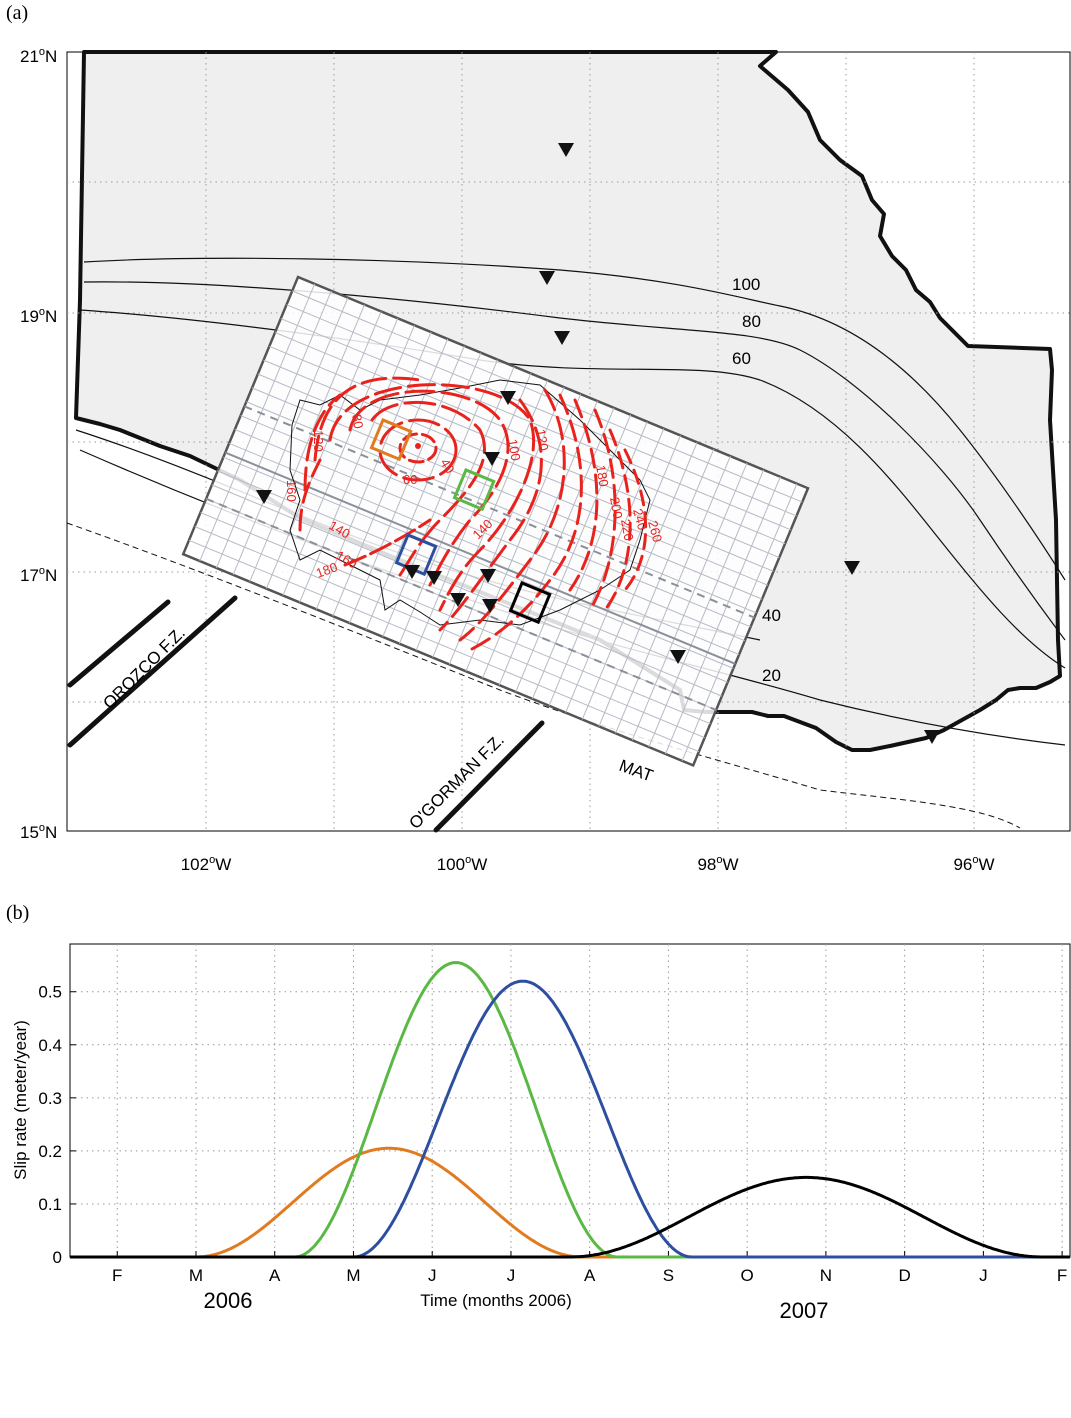  Describe the element at coordinates (746, 284) in the screenshot. I see `depth-label-100: 100` at that location.